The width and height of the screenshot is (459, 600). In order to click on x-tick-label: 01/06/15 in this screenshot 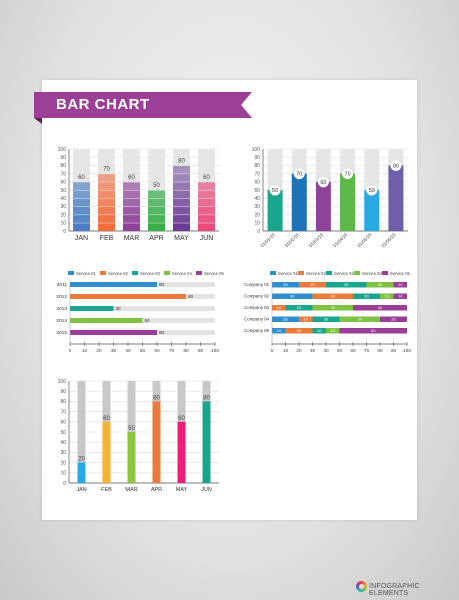, I will do `click(388, 240)`.